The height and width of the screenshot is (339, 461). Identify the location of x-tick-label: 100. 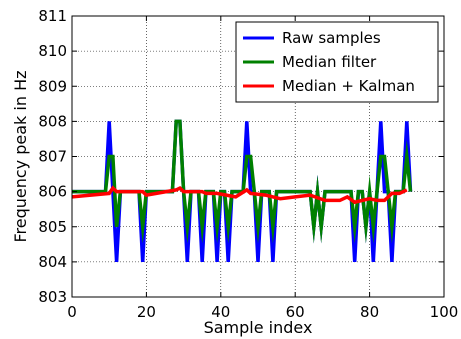
(444, 312).